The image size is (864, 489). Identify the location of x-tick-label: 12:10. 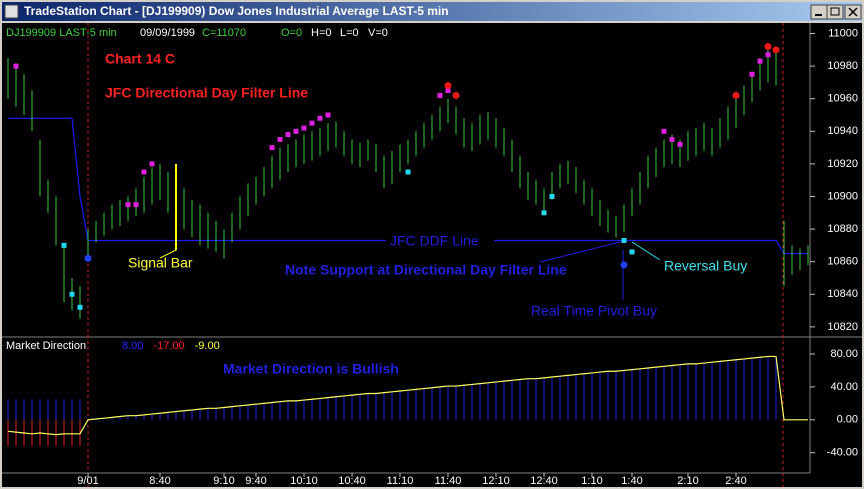
(496, 481).